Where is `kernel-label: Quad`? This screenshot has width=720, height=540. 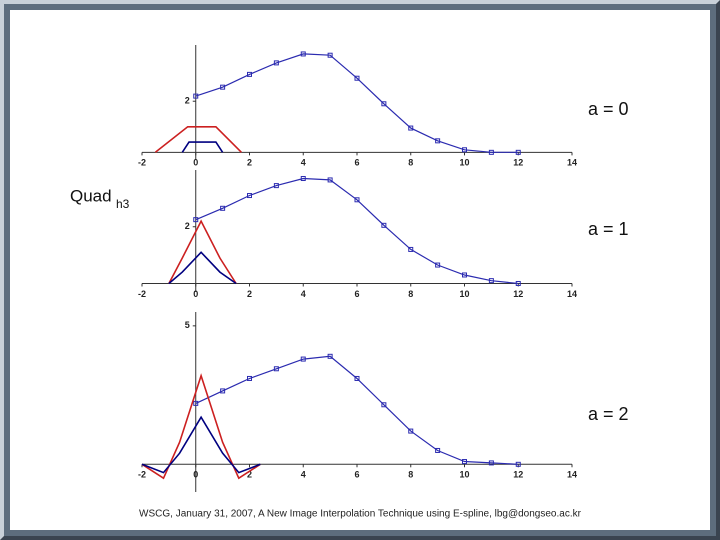
kernel-label: Quad is located at coordinates (91, 195).